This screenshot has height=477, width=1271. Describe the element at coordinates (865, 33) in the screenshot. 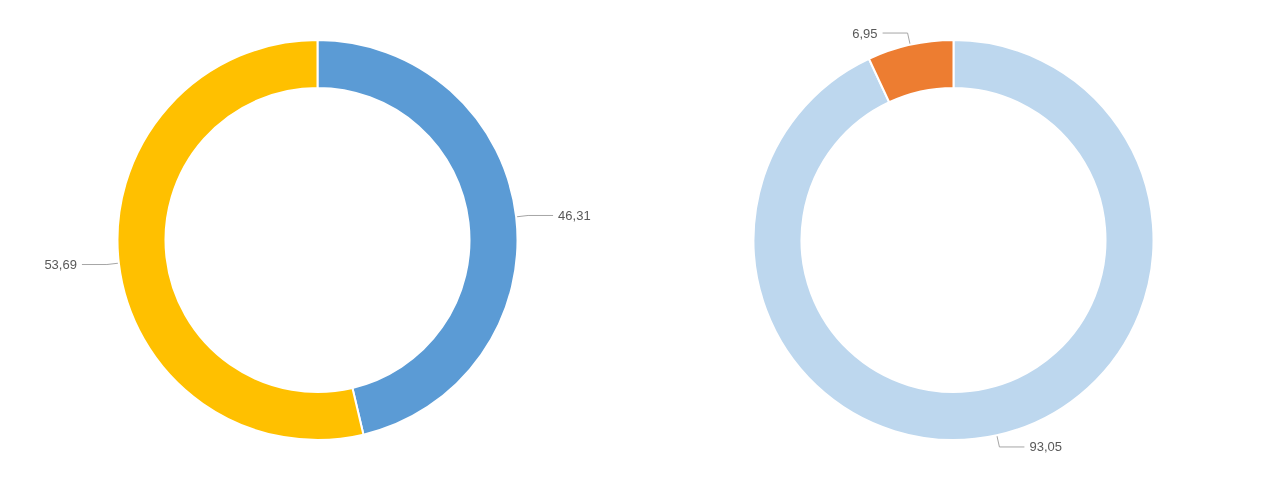

I see `data-label: 6,95` at that location.